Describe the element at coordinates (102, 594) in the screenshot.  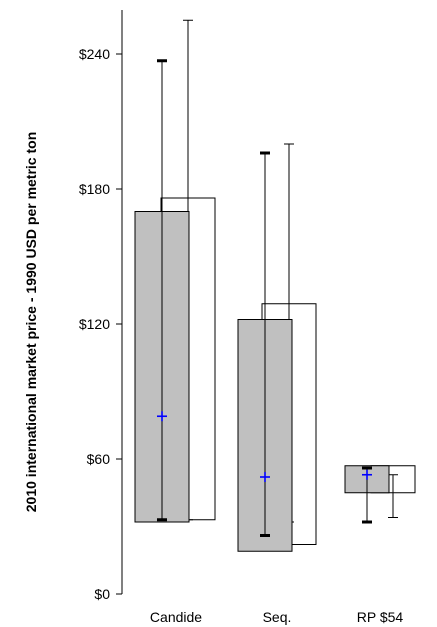
I see `y-tick-label: $0` at that location.